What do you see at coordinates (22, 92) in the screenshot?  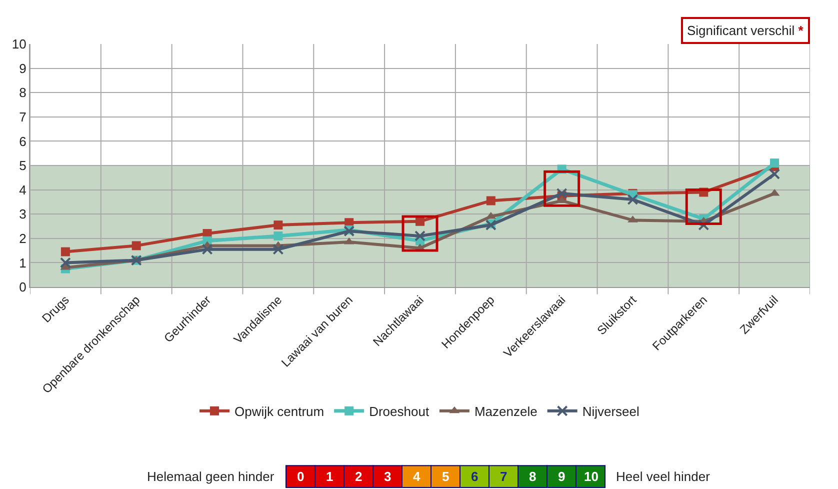 I see `y-tick-label: 8` at bounding box center [22, 92].